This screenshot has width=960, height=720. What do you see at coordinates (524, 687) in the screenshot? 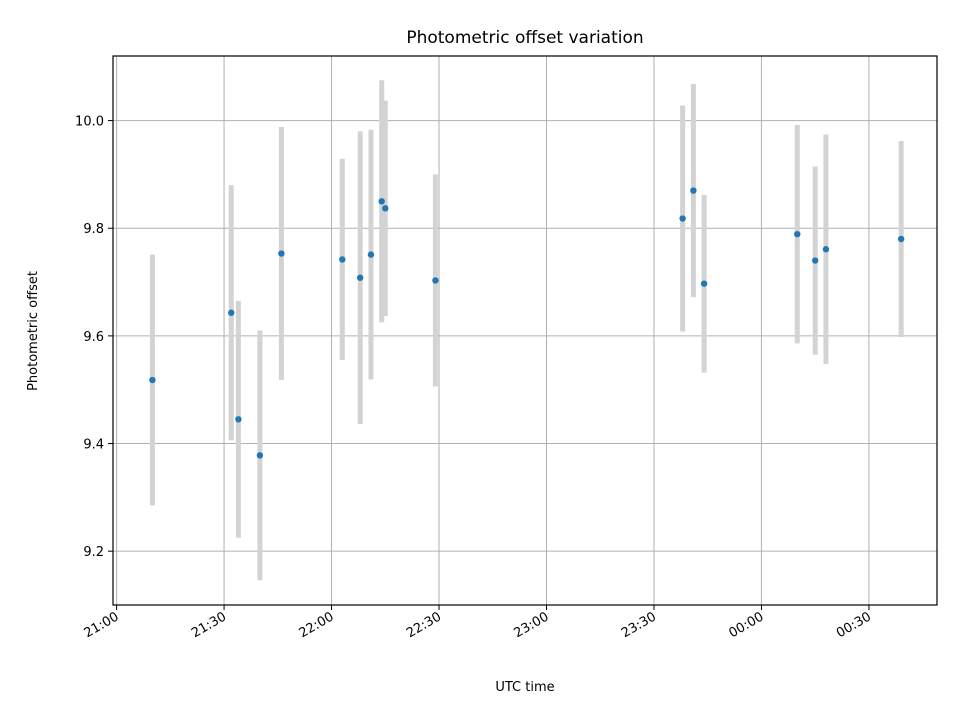
I see `x-axis-label: UTC time` at bounding box center [524, 687].